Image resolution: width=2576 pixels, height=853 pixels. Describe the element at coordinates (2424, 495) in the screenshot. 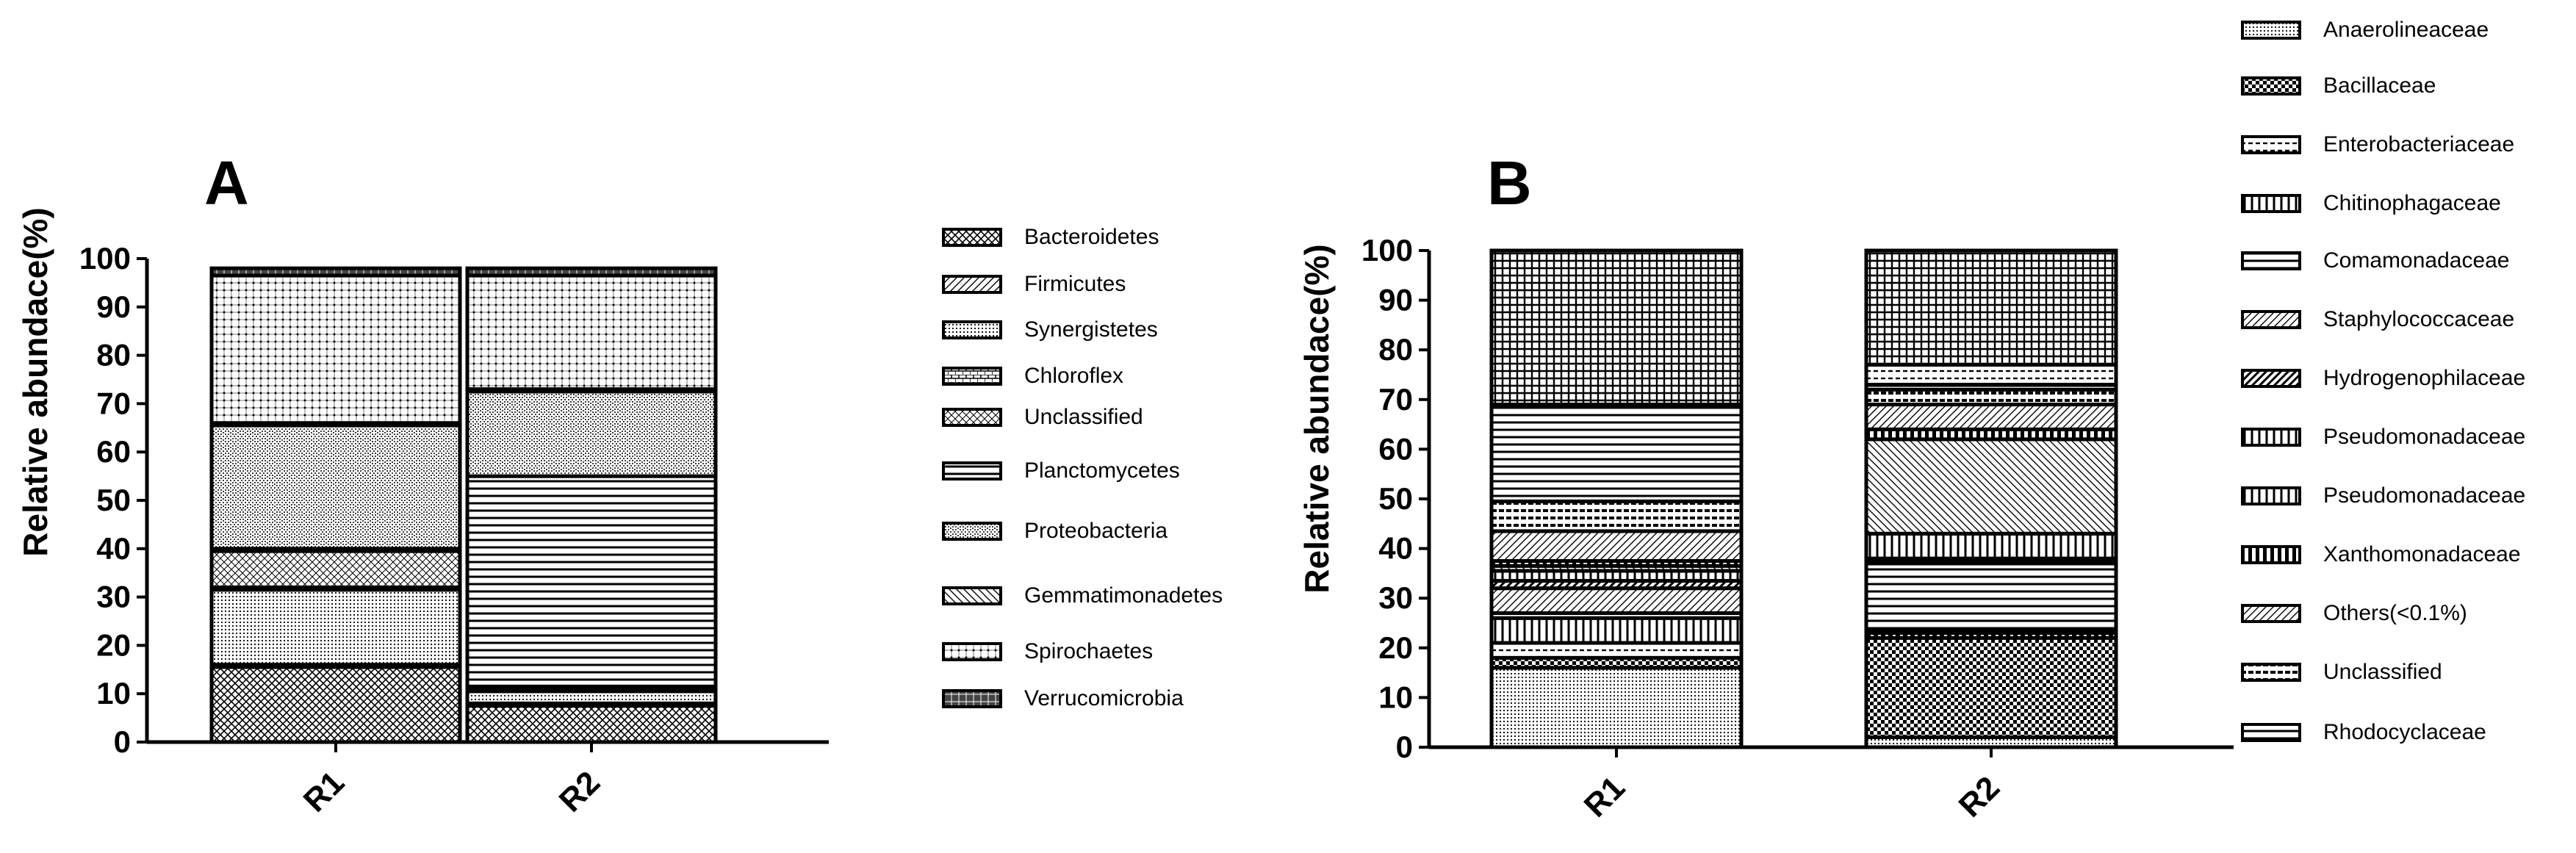

I see `legend-label: Pseudomonadaceae` at that location.